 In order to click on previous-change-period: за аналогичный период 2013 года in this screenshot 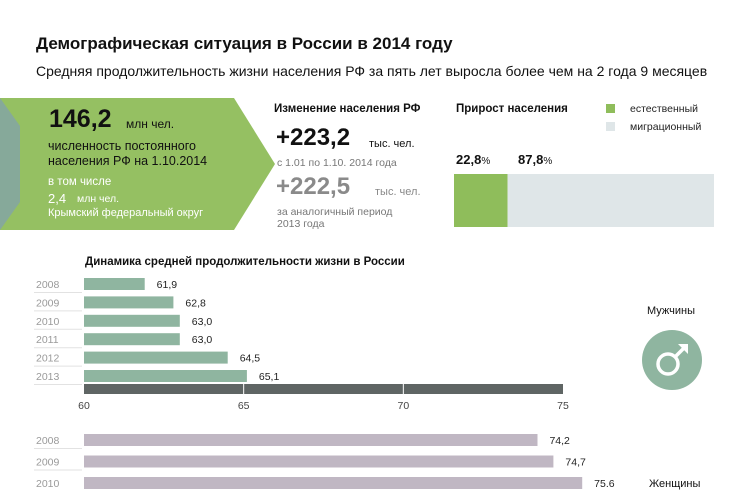, I will do `click(335, 218)`.